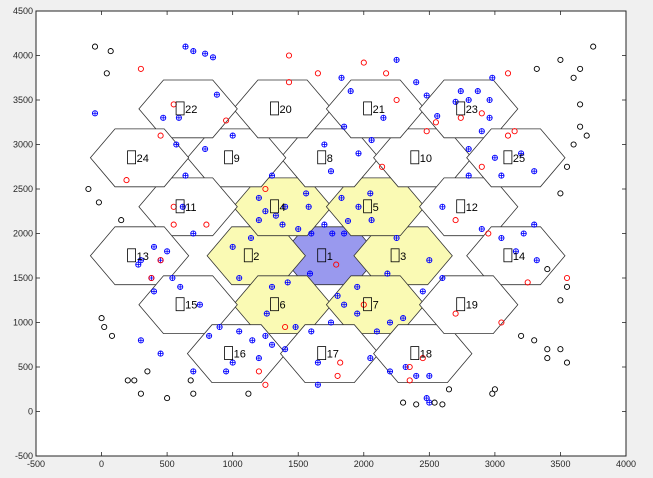 The height and width of the screenshot is (478, 653). What do you see at coordinates (23, 323) in the screenshot?
I see `y-tick-label: 1000` at bounding box center [23, 323].